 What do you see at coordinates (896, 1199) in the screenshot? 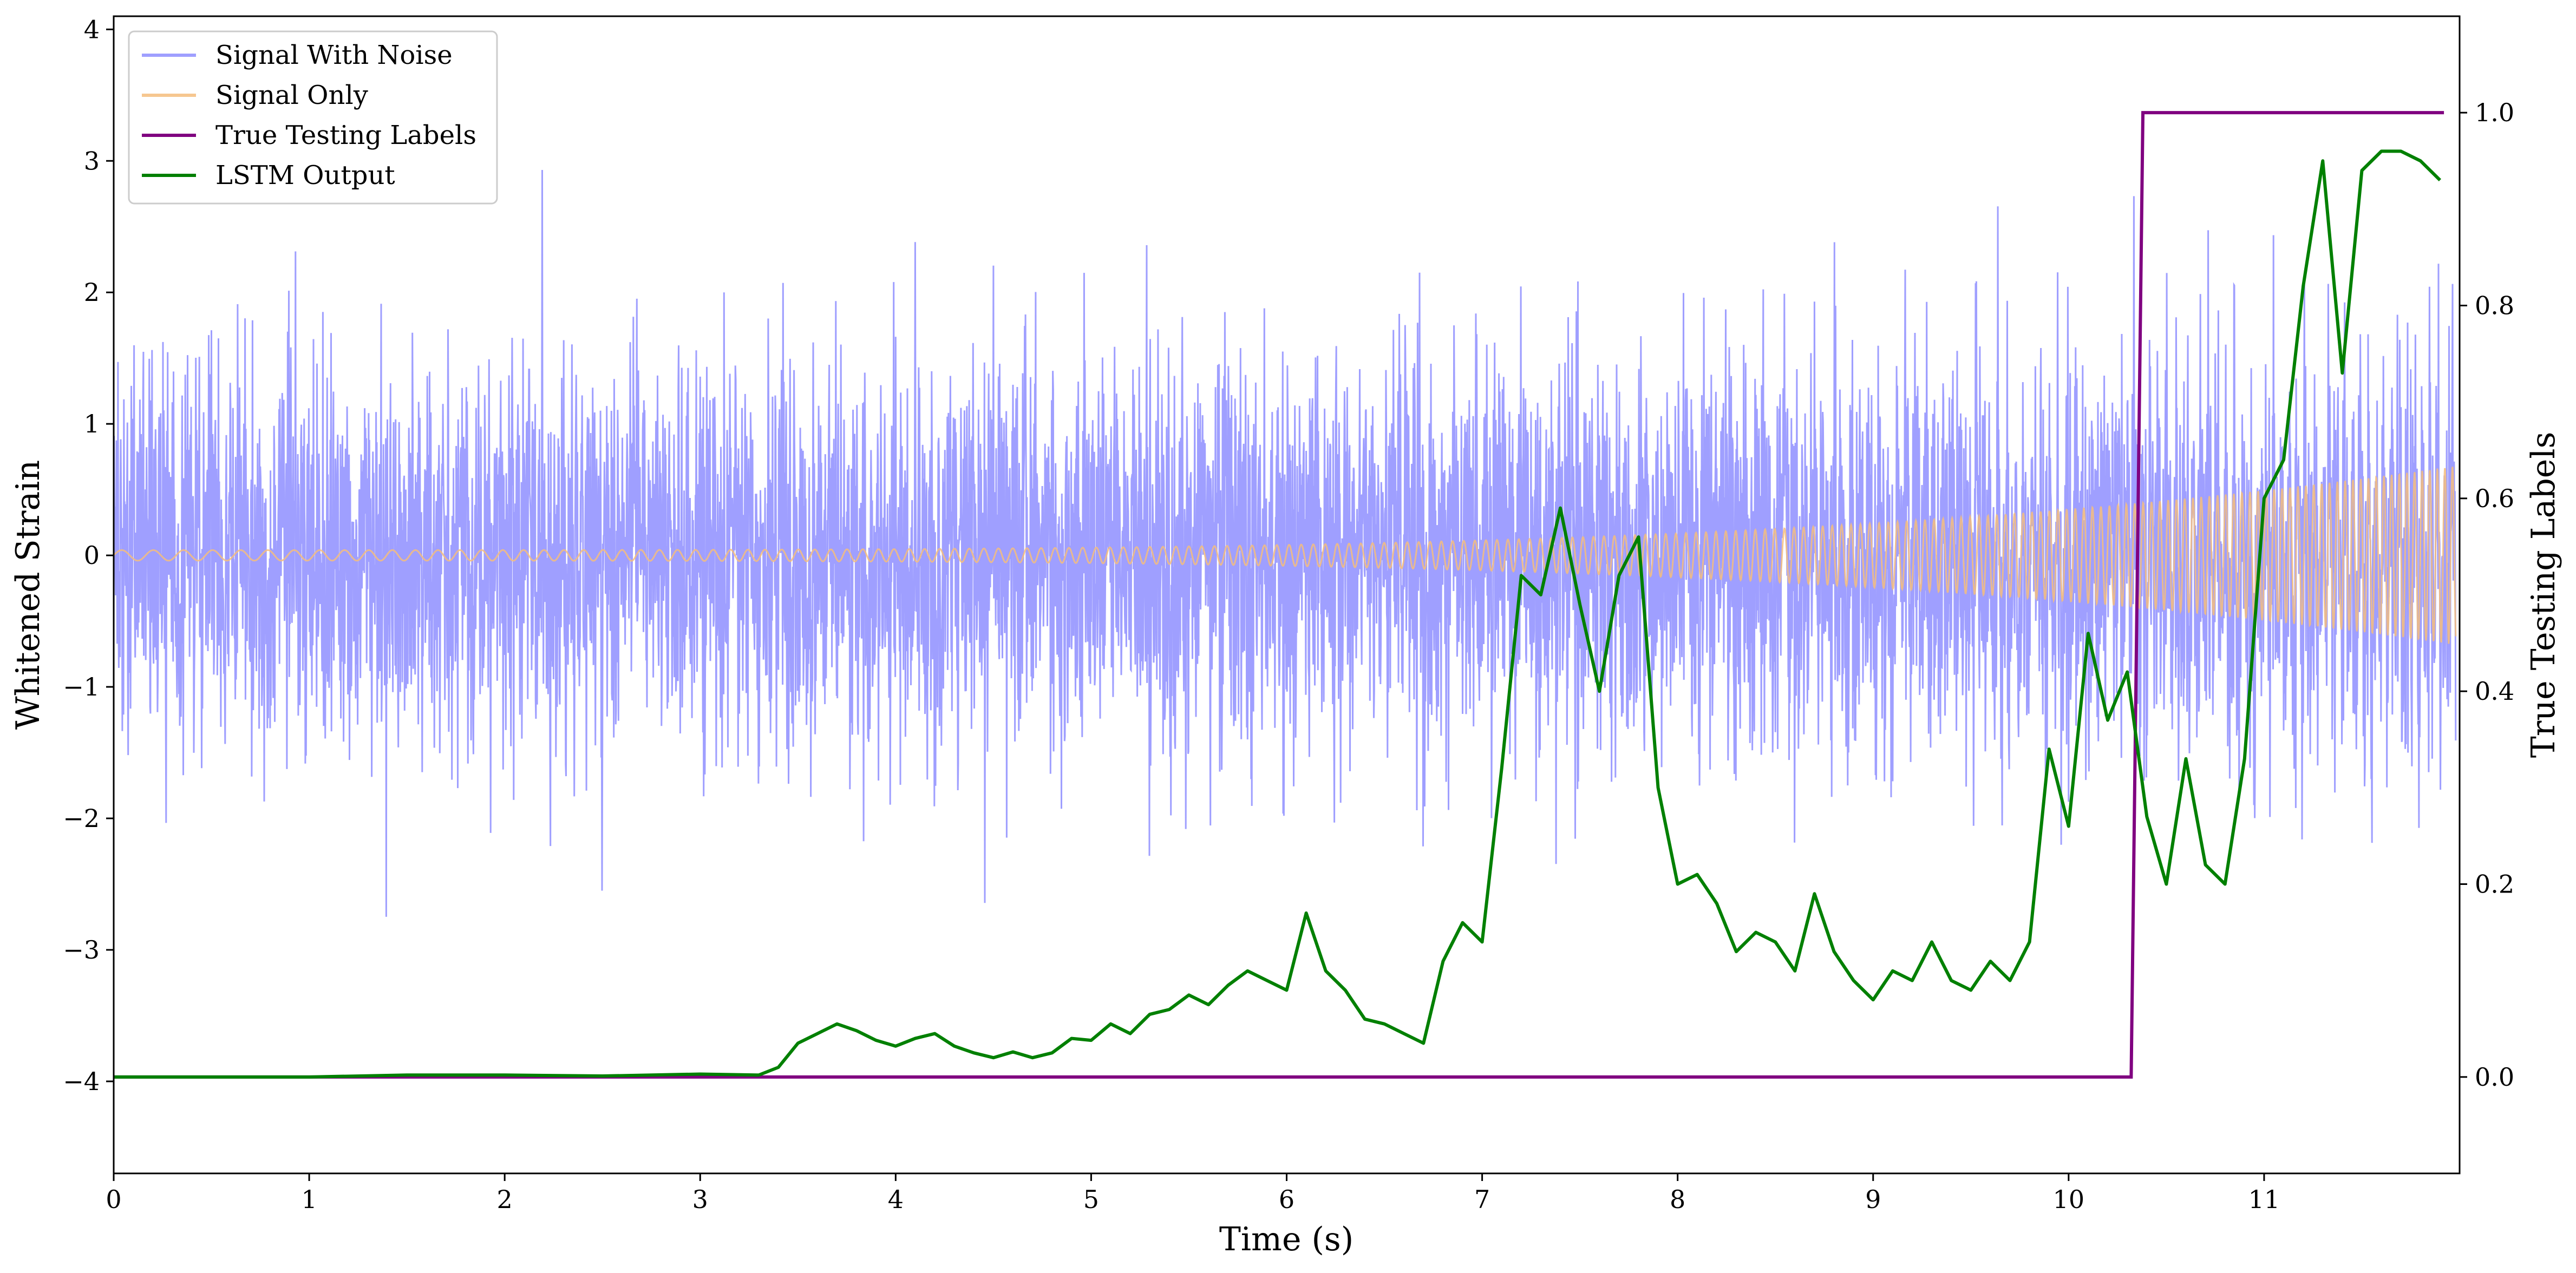
I see `x-tick-label: 4` at bounding box center [896, 1199].